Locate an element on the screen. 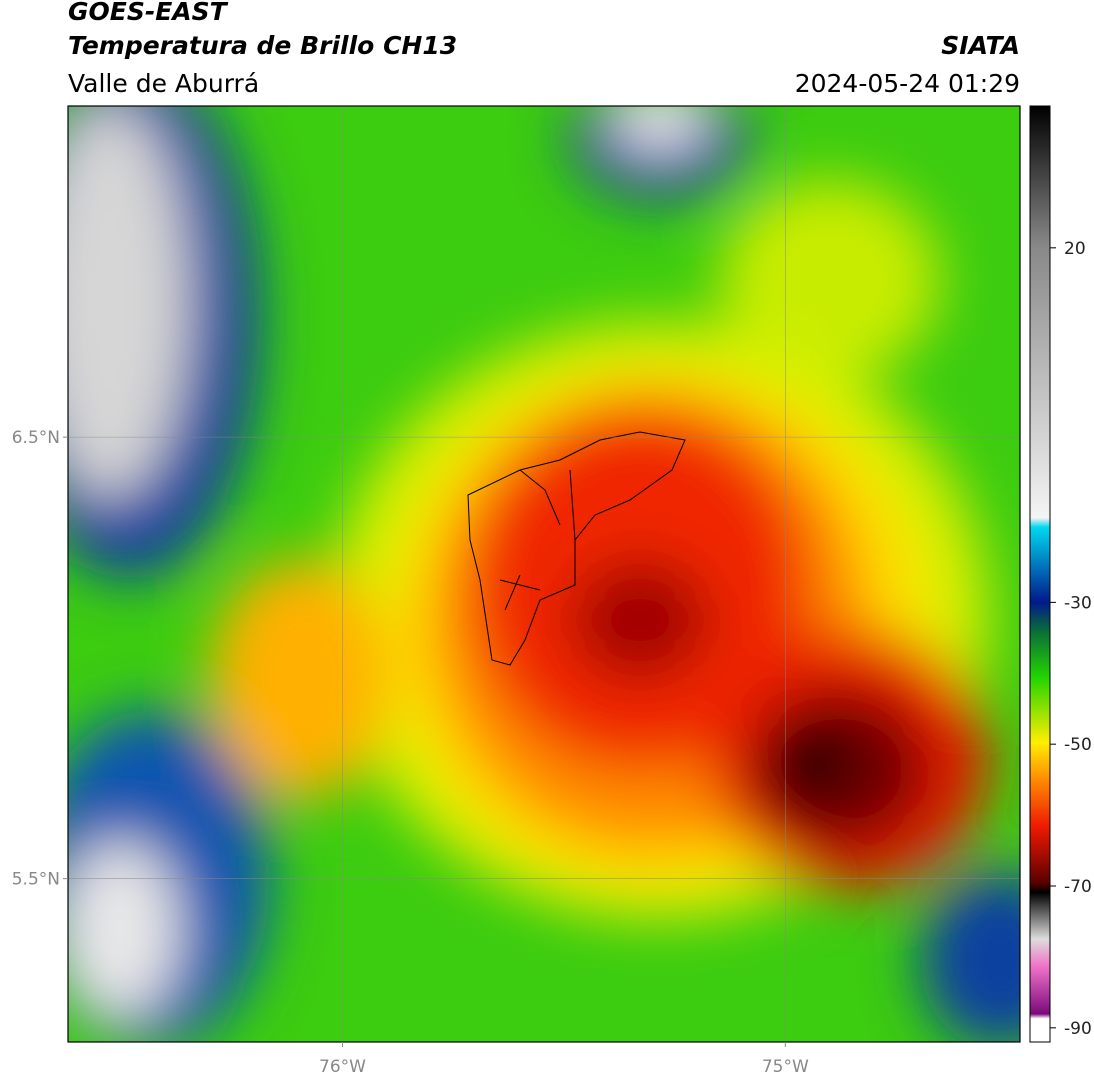 Image resolution: width=1094 pixels, height=1078 pixels. x-tick-label: 75°W is located at coordinates (785, 1067).